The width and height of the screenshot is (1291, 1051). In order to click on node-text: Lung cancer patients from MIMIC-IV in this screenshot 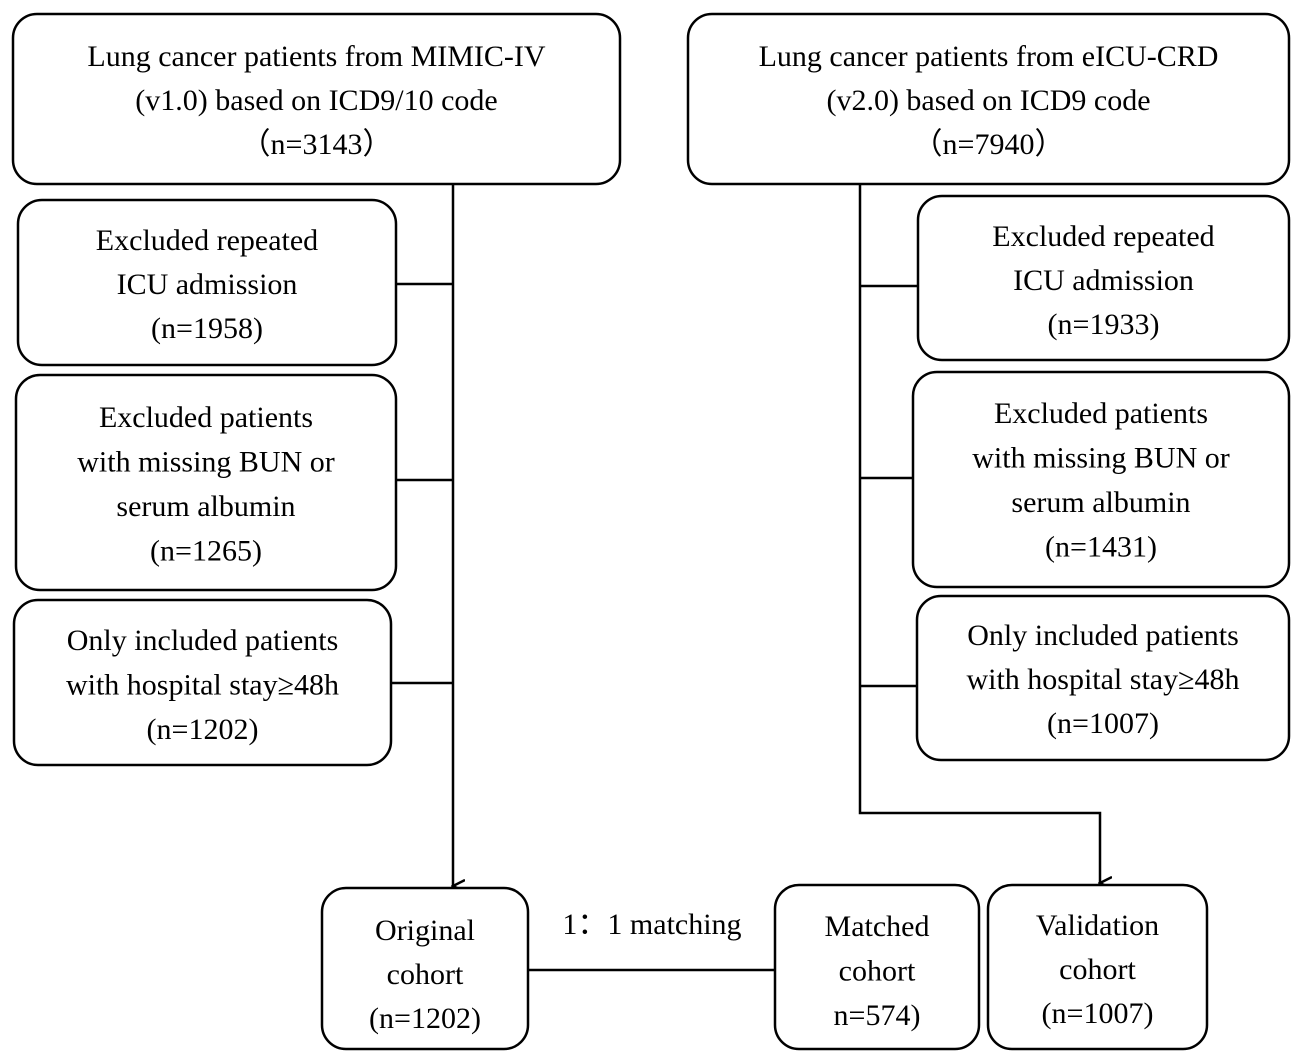, I will do `click(316, 56)`.